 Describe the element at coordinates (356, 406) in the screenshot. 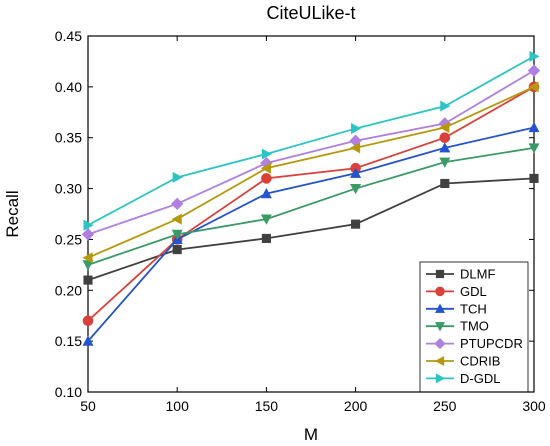

I see `x-tick-label: 200` at that location.